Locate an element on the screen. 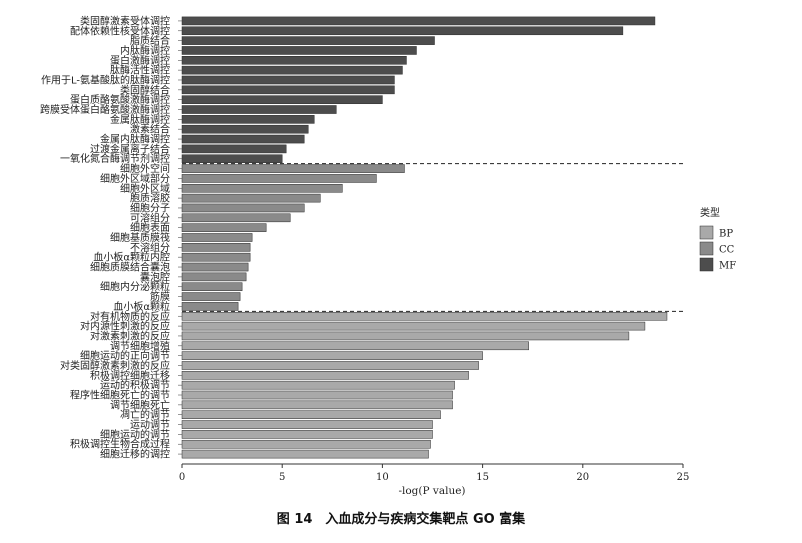 The width and height of the screenshot is (802, 543). category-label: 血小板α颗粒内腔 is located at coordinates (131, 257).